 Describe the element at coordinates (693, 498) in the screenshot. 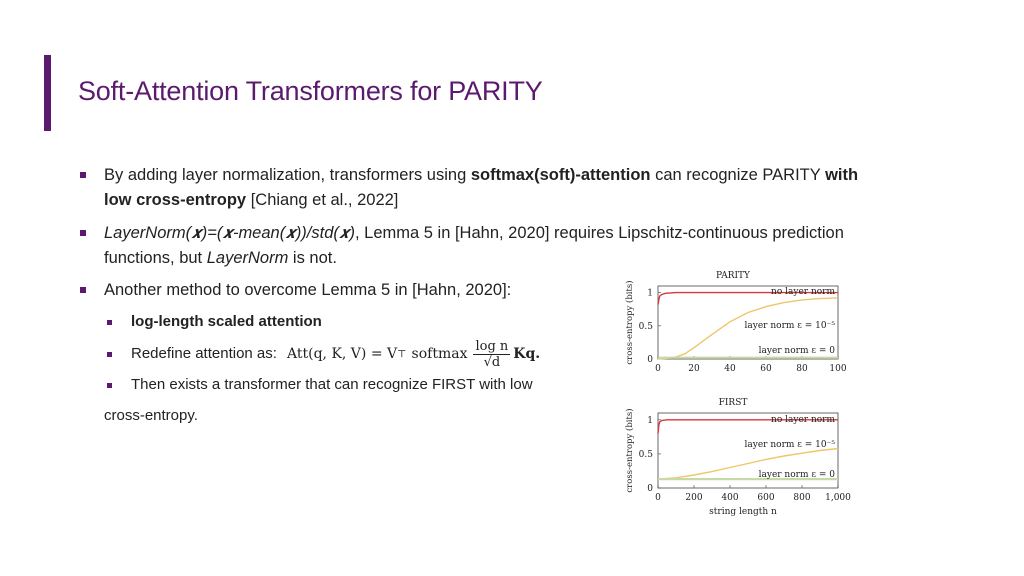

I see `x-tick-label: 200` at that location.